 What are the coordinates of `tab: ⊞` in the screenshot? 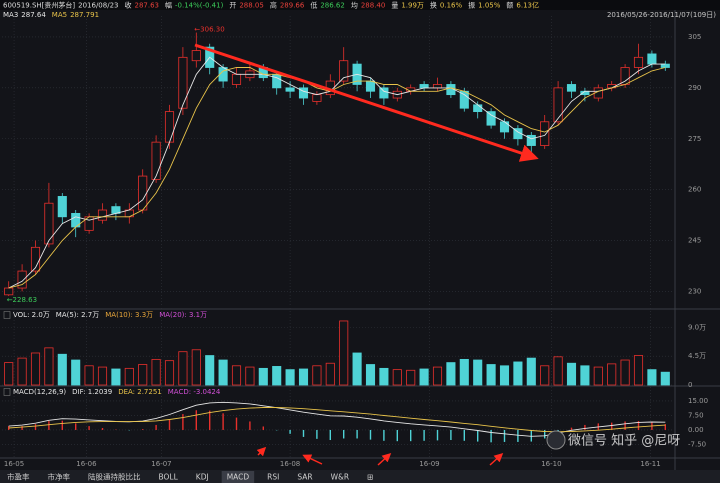 It's located at (370, 477).